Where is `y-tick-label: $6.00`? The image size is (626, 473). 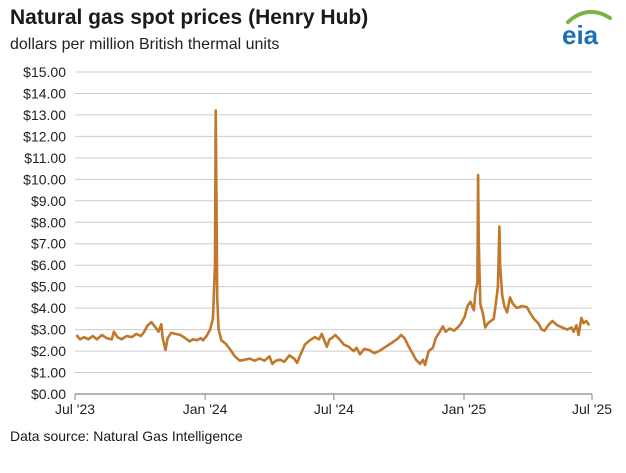
y-tick-label: $6.00 is located at coordinates (48, 265).